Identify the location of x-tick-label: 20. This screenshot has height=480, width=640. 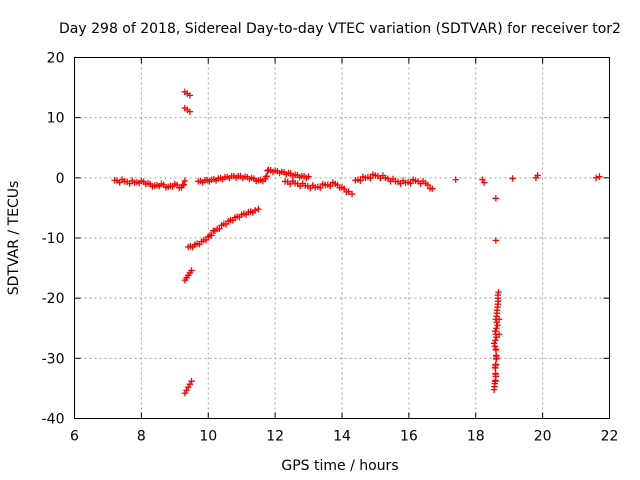
(543, 437).